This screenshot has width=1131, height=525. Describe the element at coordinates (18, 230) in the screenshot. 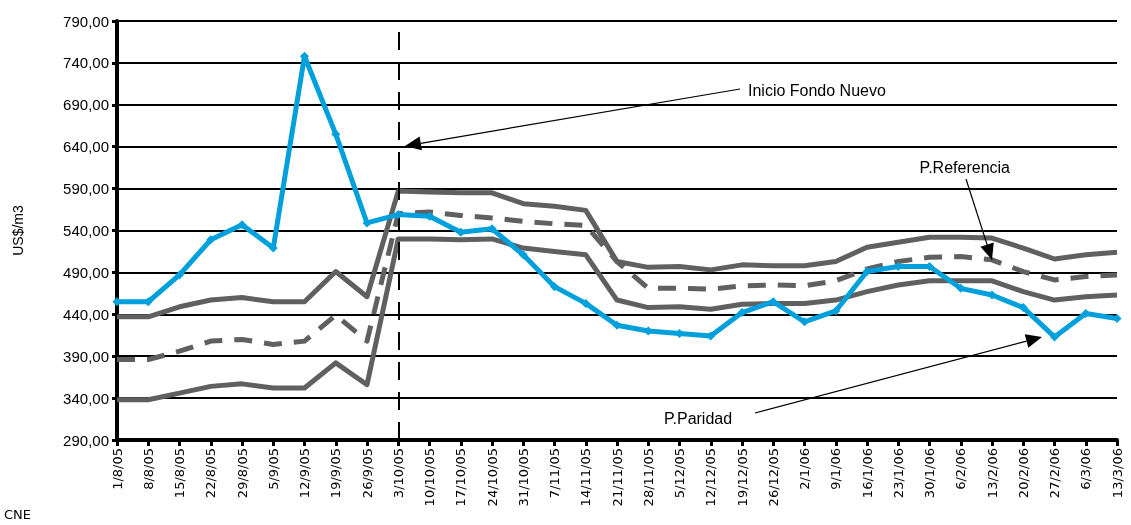

I see `y-axis-title: US$/m3` at that location.